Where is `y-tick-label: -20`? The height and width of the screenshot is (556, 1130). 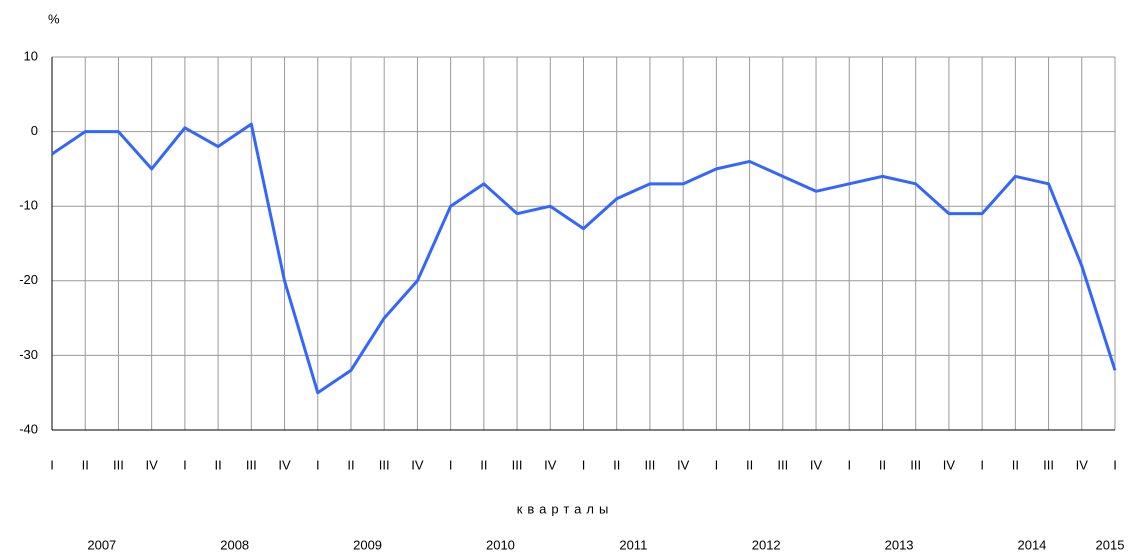 y-tick-label: -20 is located at coordinates (28, 279).